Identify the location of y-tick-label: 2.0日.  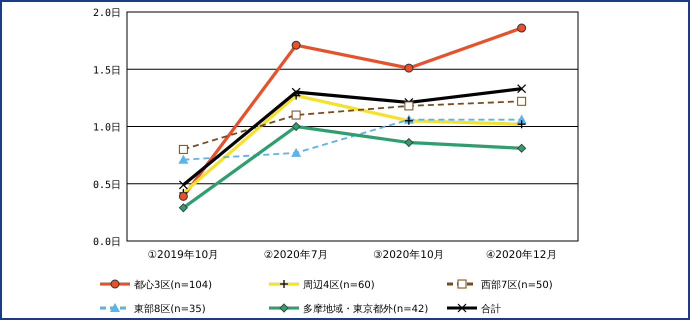
(106, 13).